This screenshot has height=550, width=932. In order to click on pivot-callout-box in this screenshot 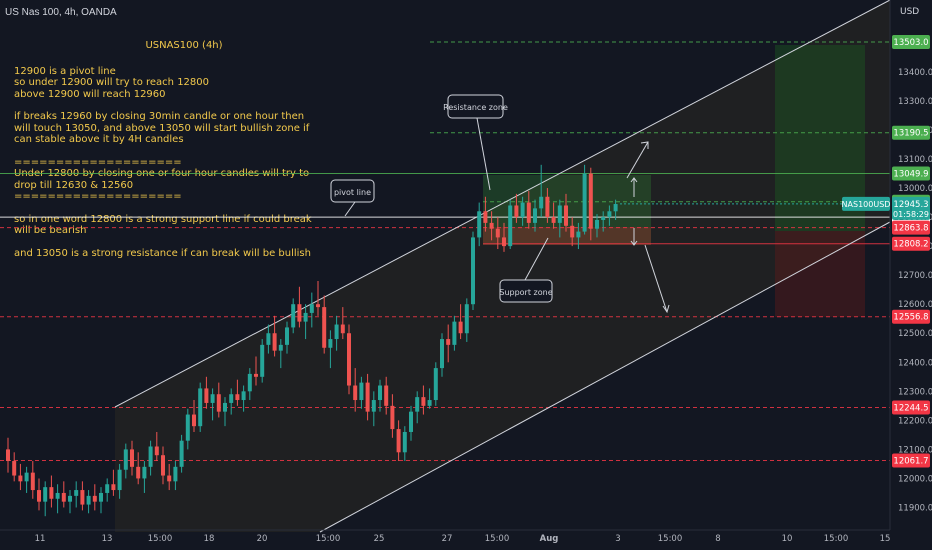, I will do `click(352, 191)`.